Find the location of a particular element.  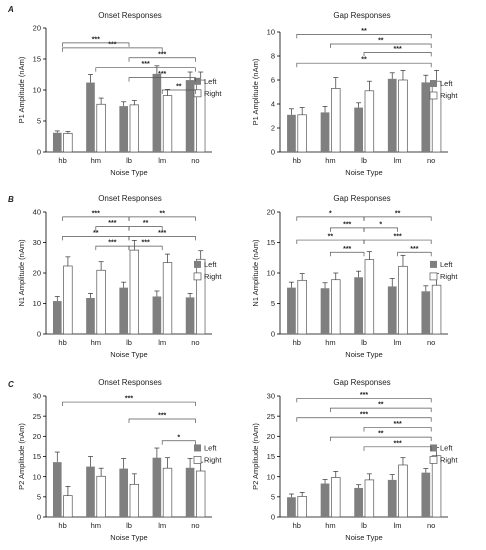

y-axis-label: P2 Amplitude (nAm) is located at coordinates (255, 456).